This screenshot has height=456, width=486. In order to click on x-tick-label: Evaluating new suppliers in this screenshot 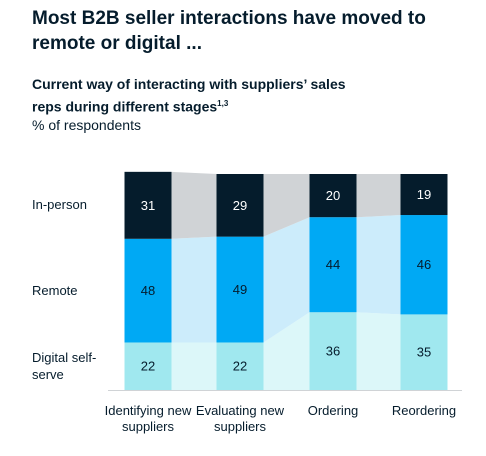, I will do `click(240, 418)`.